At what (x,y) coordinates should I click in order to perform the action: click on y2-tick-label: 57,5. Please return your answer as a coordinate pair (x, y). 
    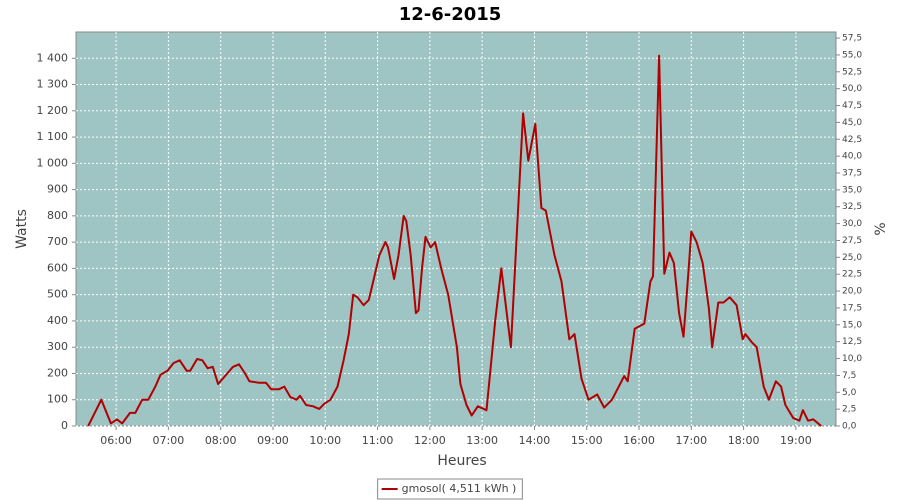
    Looking at the image, I should click on (852, 39).